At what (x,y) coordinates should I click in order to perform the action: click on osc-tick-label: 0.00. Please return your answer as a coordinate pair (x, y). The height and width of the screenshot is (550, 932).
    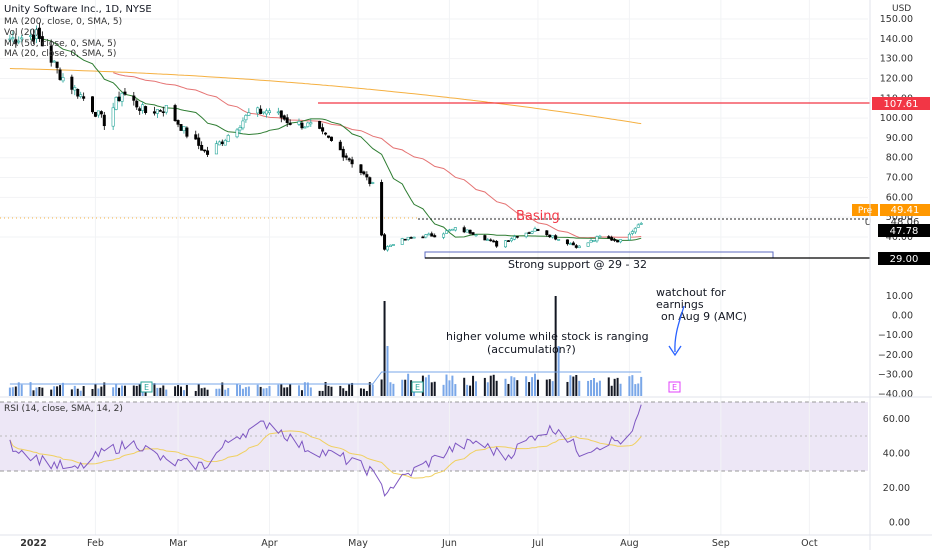
    Looking at the image, I should click on (902, 316).